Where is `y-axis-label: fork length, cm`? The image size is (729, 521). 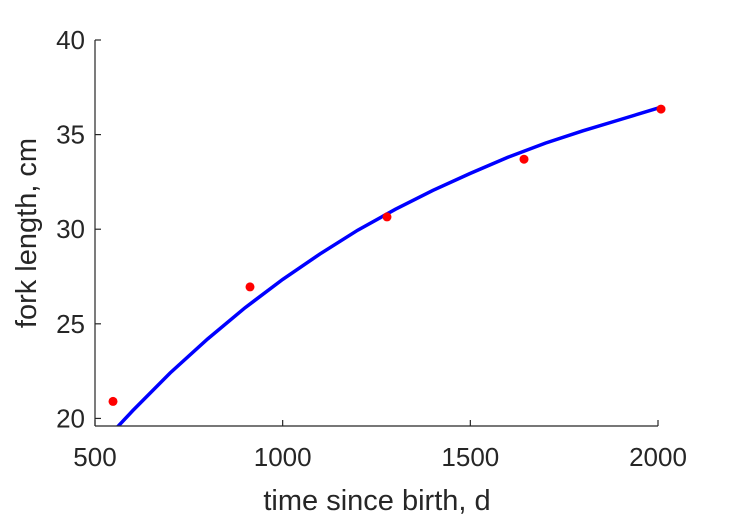 y-axis-label: fork length, cm is located at coordinates (27, 233).